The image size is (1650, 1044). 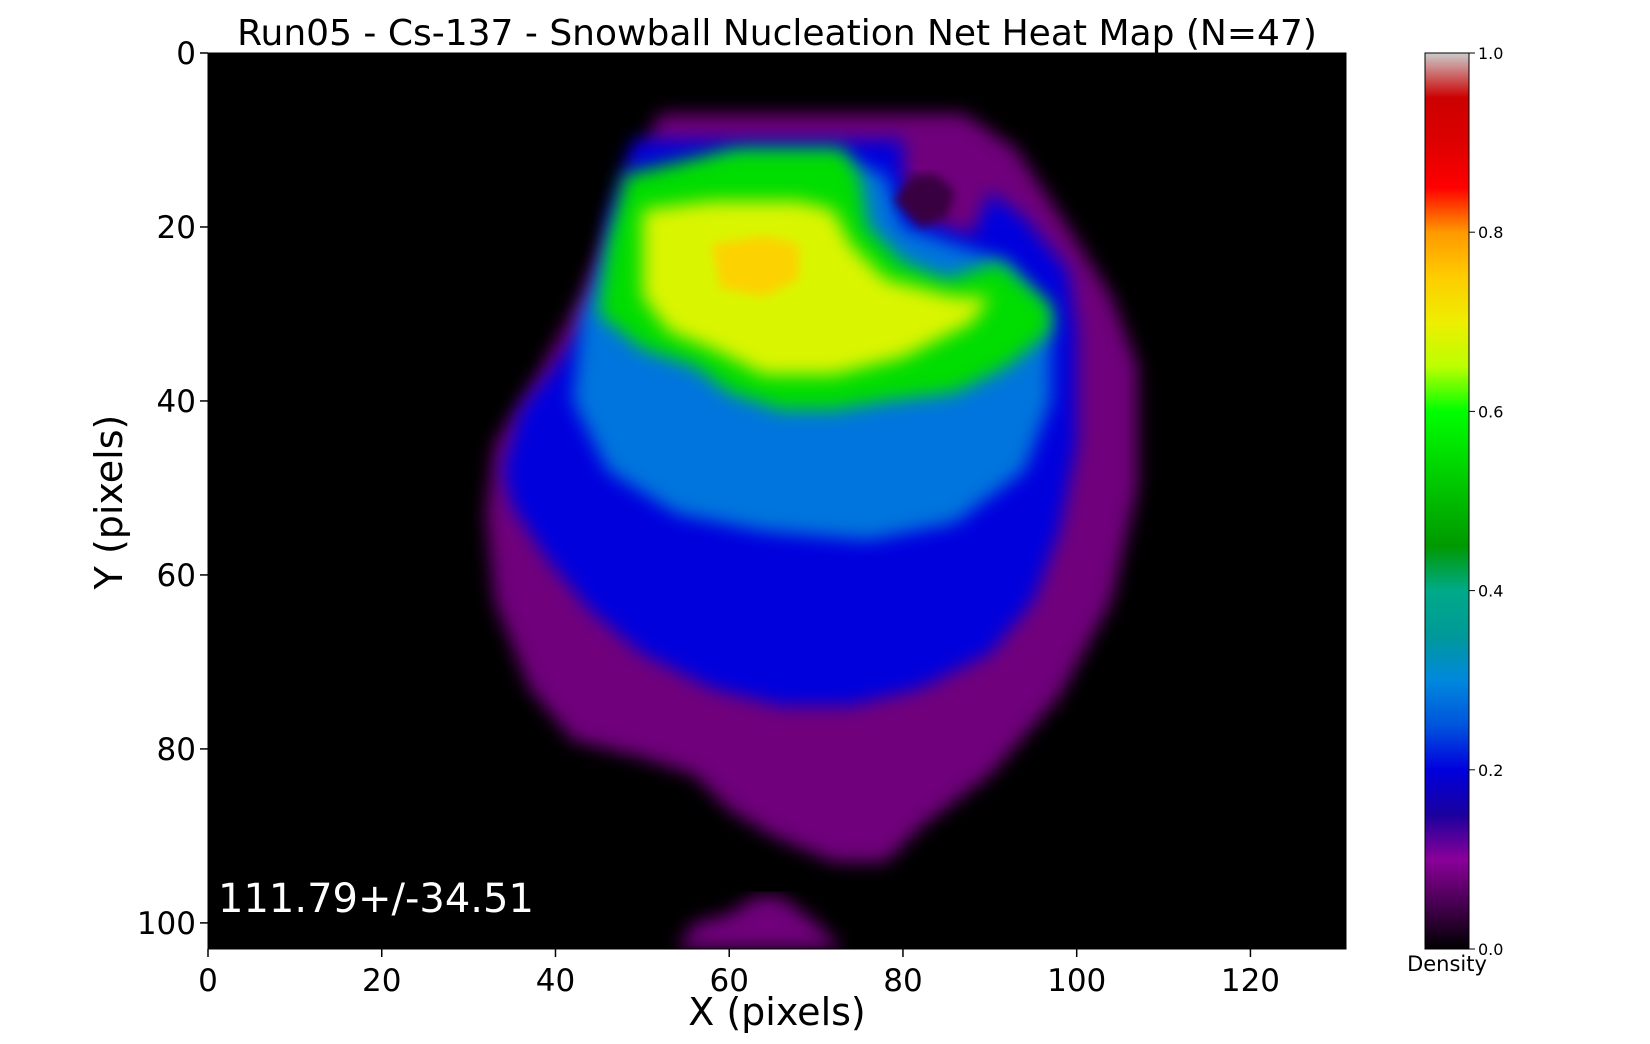 I want to click on x-tick-label: 20, so click(x=381, y=981).